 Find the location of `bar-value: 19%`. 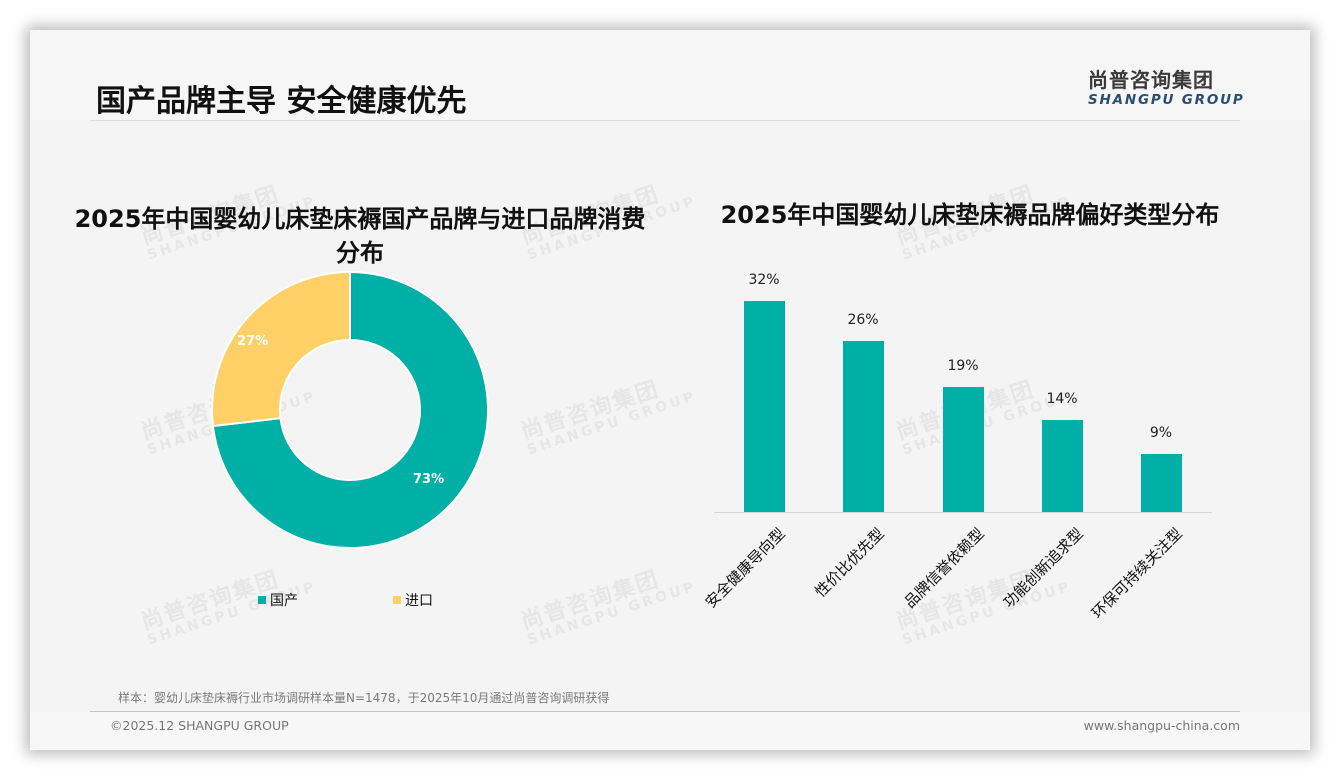

bar-value: 19% is located at coordinates (963, 366).